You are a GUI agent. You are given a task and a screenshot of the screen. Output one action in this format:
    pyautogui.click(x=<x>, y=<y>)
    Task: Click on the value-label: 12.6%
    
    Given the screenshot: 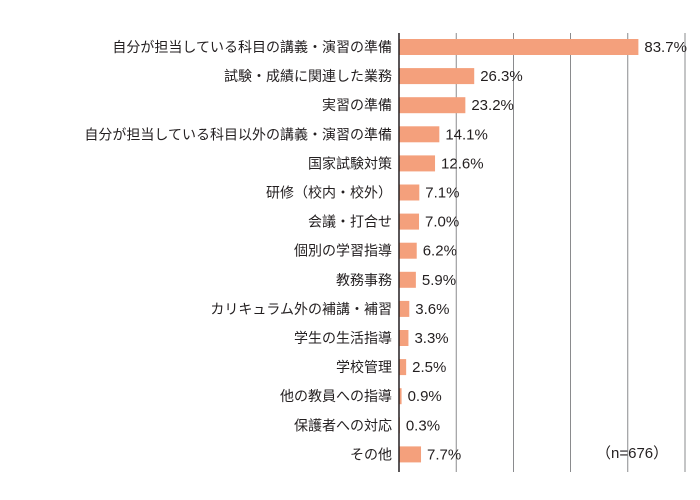 What is the action you would take?
    pyautogui.click(x=462, y=163)
    